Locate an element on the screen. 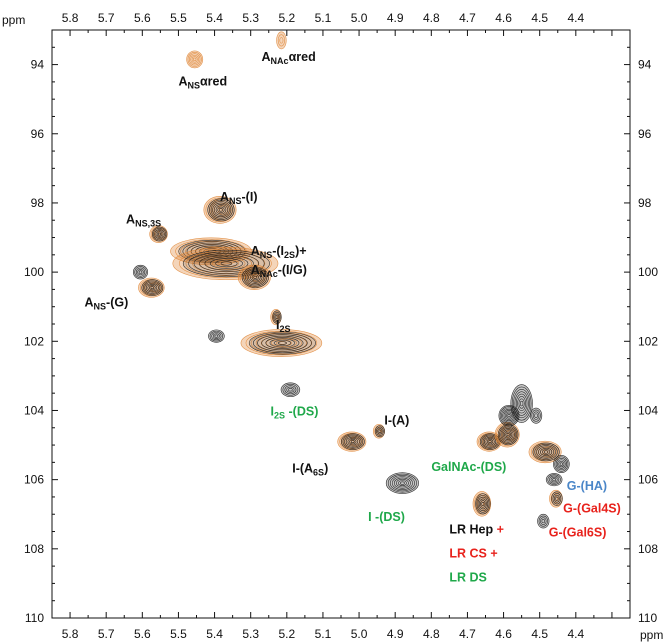 The width and height of the screenshot is (670, 644). y-tick-label-right: 106 is located at coordinates (648, 480).